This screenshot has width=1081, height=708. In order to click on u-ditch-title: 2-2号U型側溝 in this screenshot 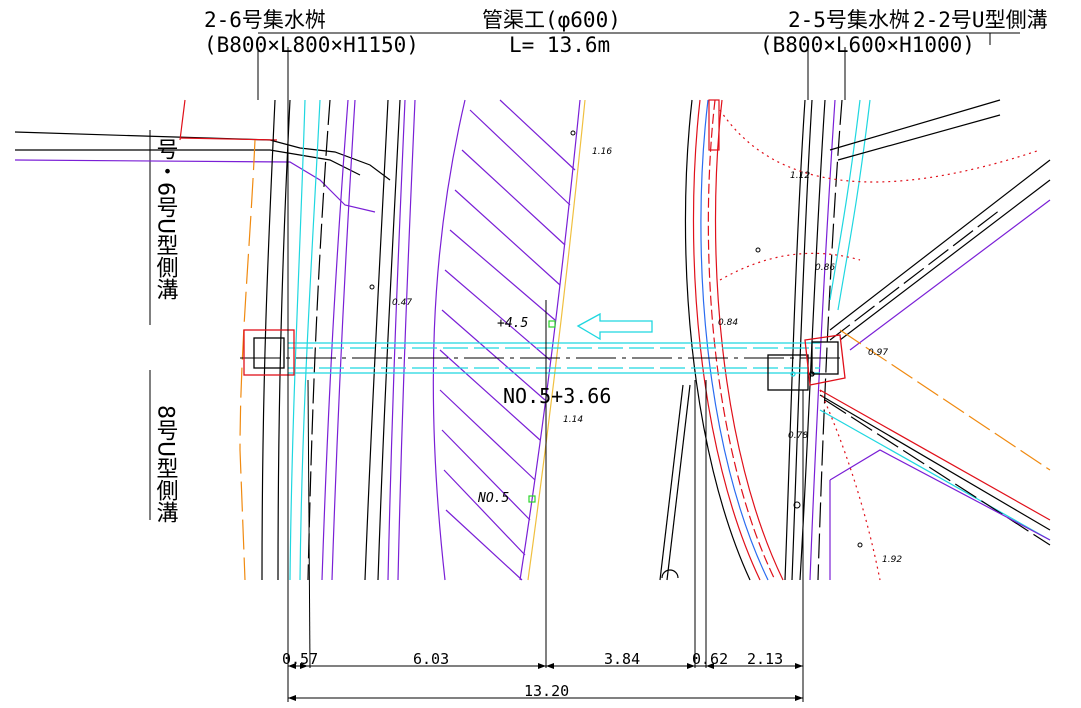, I will do `click(980, 20)`.